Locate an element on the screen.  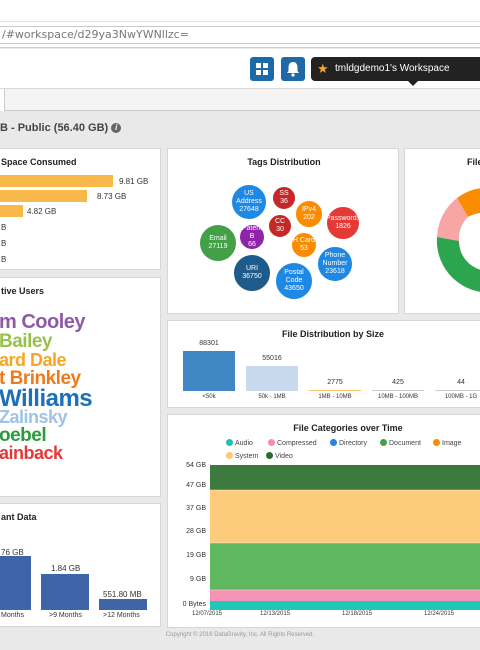
tag-bubble: US Address 27648 is located at coordinates (249, 202).